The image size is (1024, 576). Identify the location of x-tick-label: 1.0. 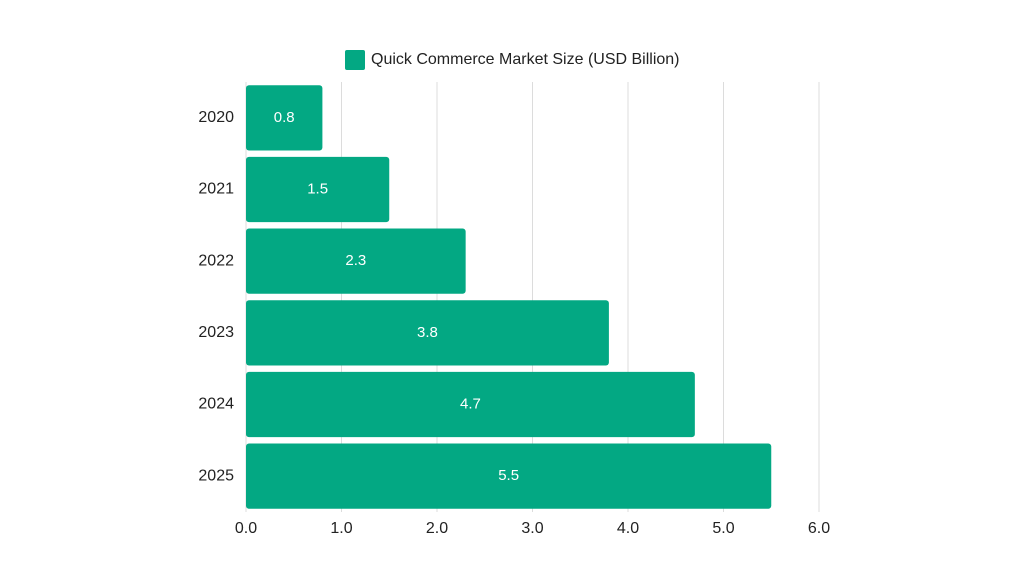
(341, 528).